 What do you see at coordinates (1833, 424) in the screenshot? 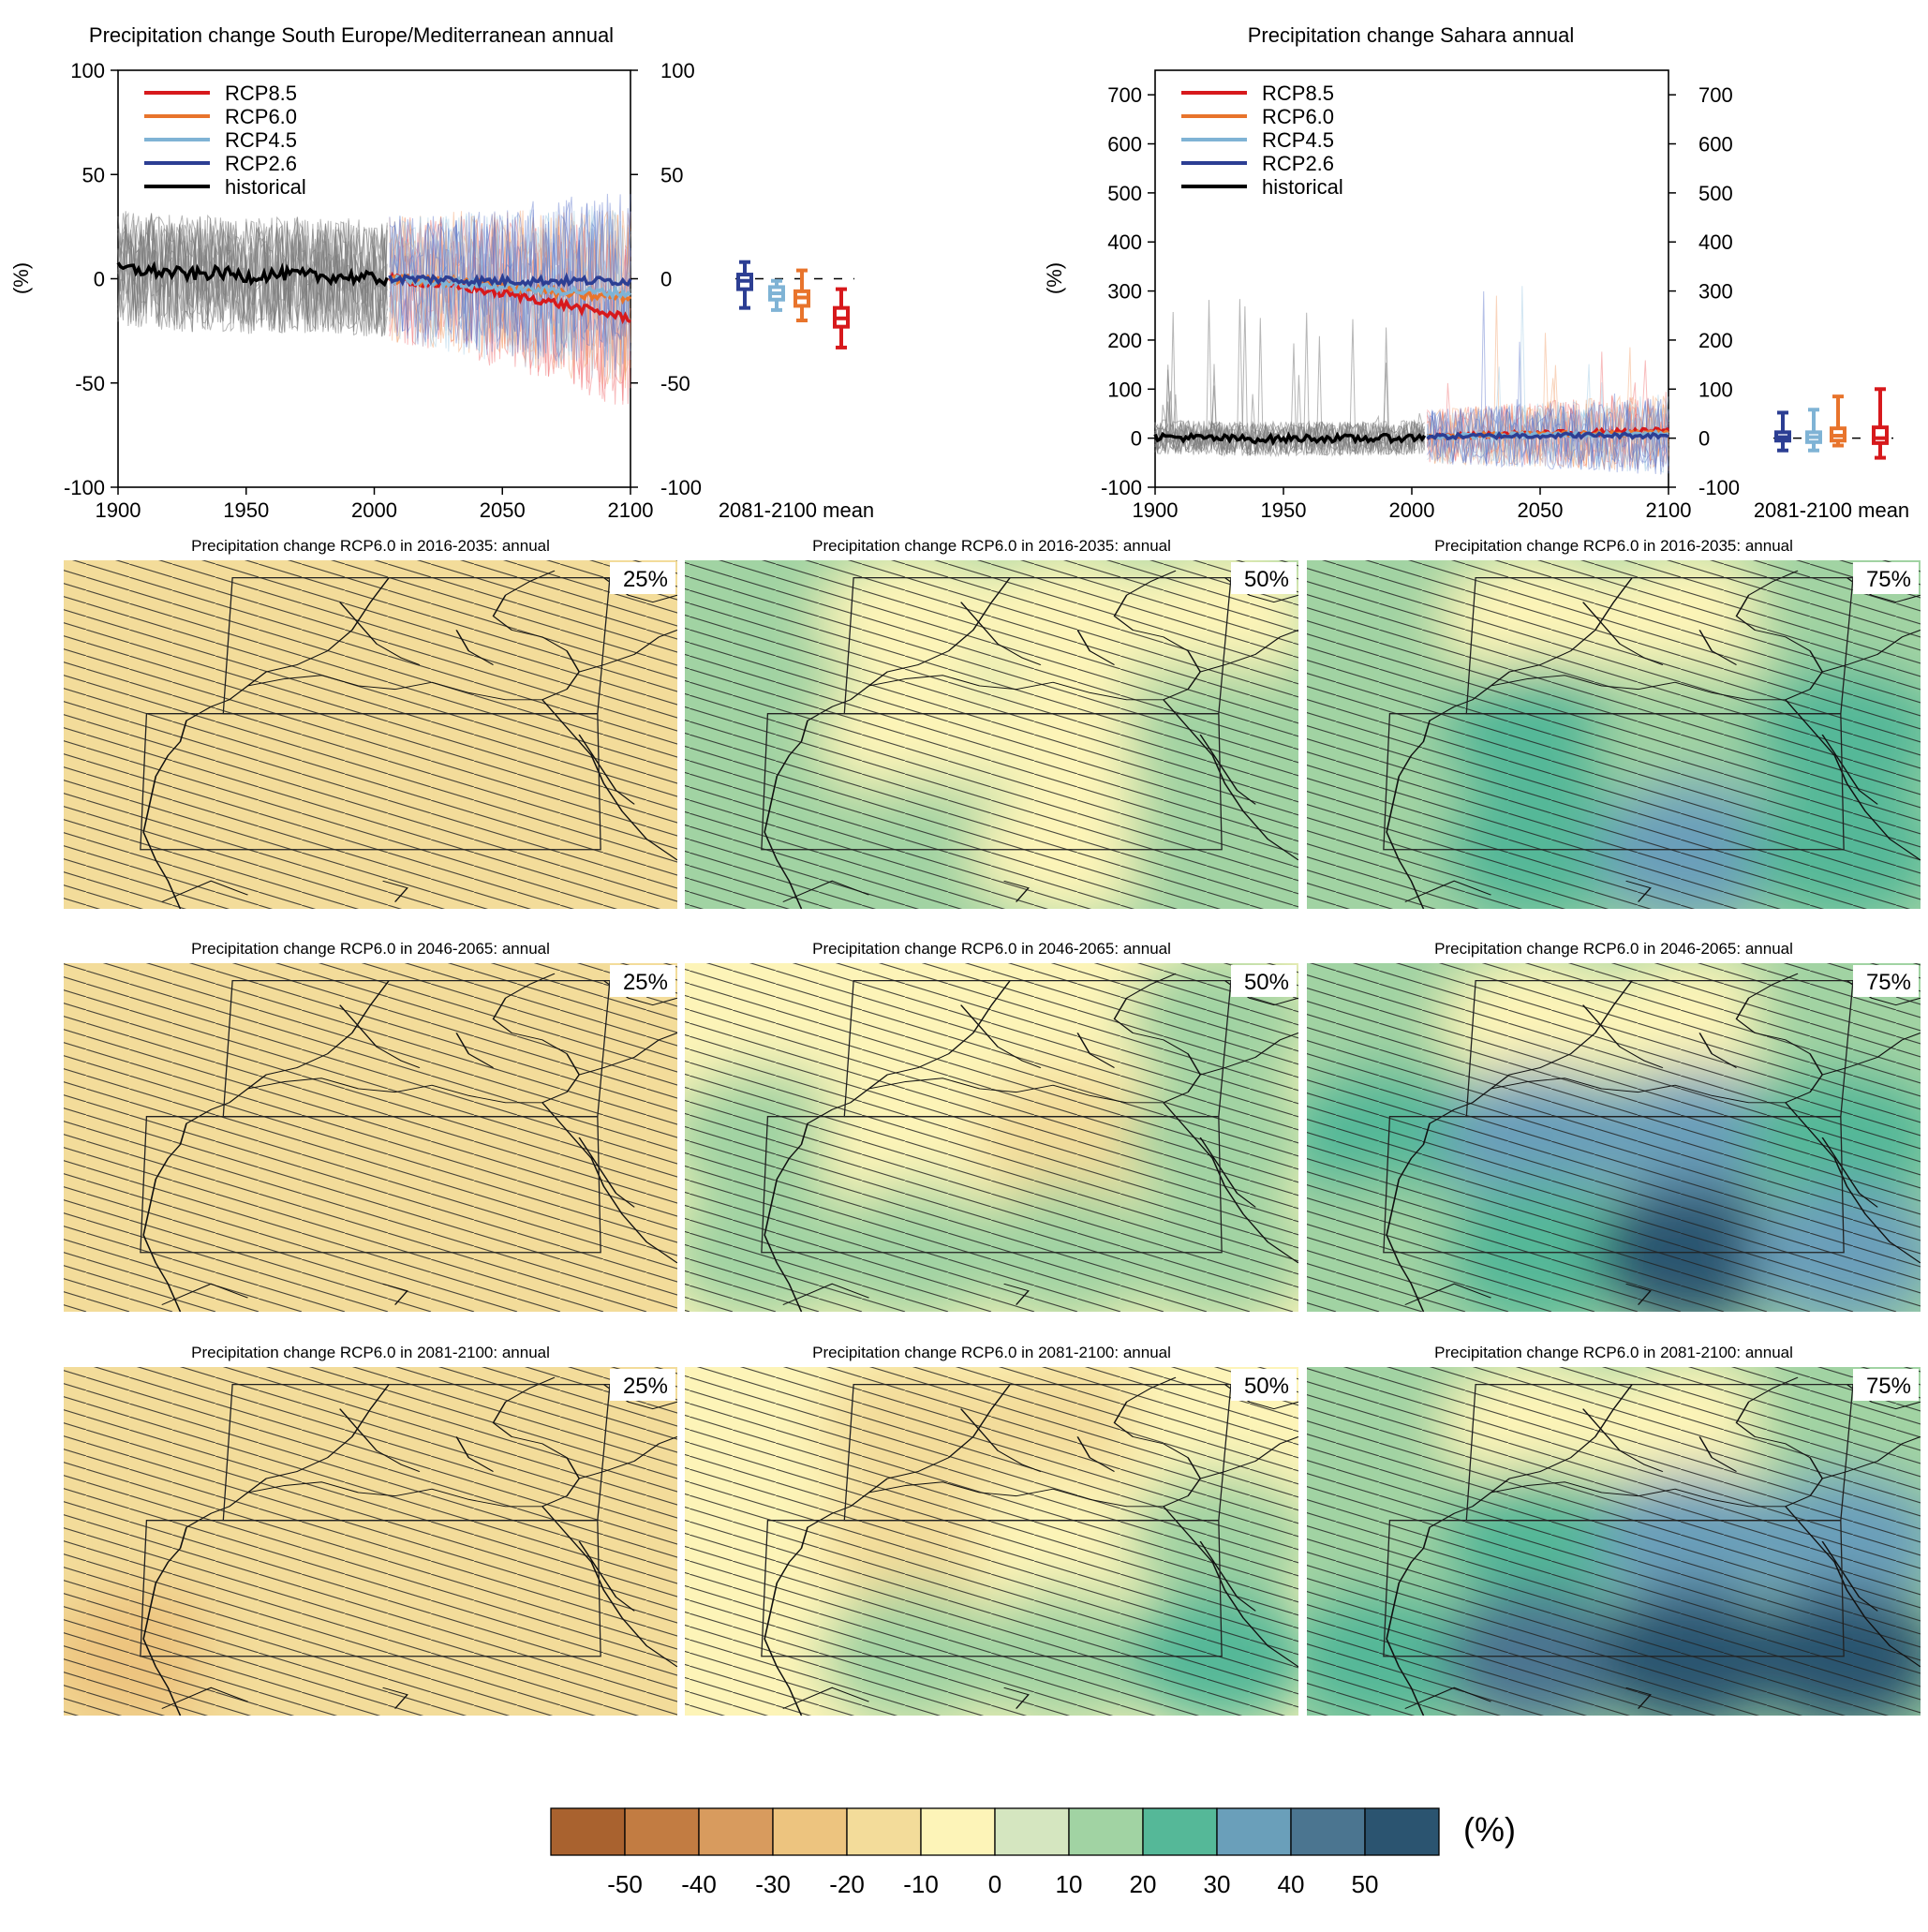
I see `box-plots-sahara` at bounding box center [1833, 424].